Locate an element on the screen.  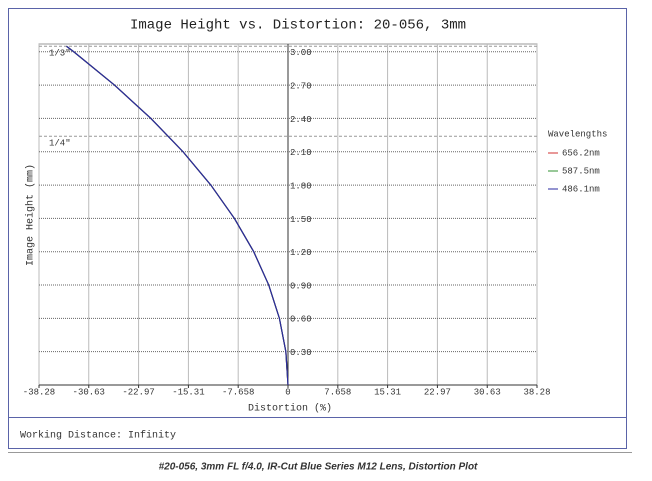
y-tick-label: 0.30 is located at coordinates (301, 353).